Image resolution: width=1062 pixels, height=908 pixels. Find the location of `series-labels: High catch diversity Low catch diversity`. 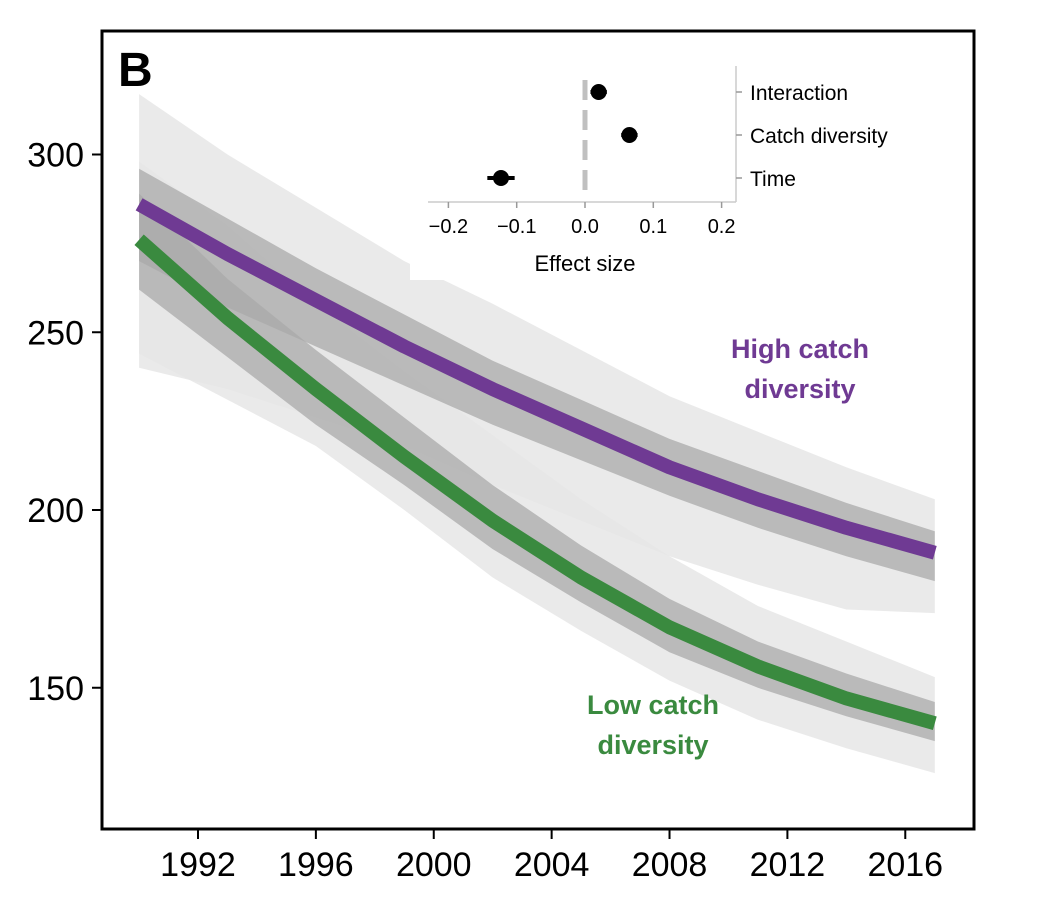

series-labels: High catch diversity Low catch diversity is located at coordinates (728, 547).